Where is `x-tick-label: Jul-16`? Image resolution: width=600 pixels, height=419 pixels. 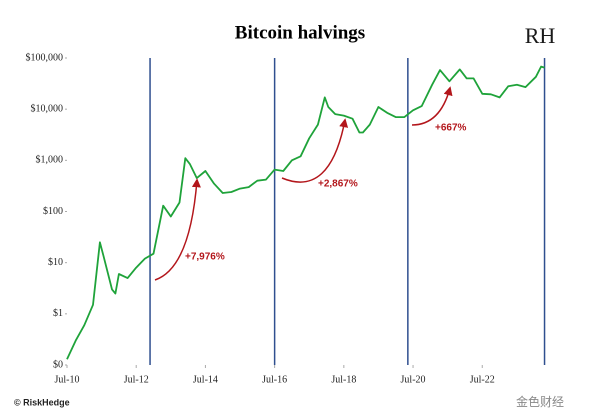
x-tick-label: Jul-16 is located at coordinates (274, 379).